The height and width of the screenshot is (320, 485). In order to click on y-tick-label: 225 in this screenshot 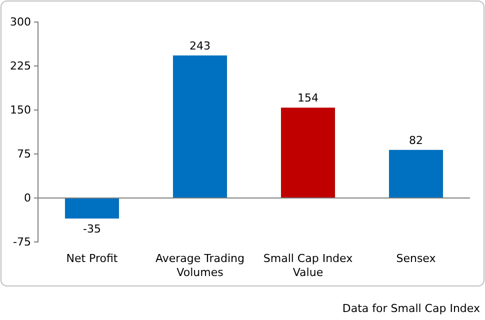, I will do `click(20, 66)`.